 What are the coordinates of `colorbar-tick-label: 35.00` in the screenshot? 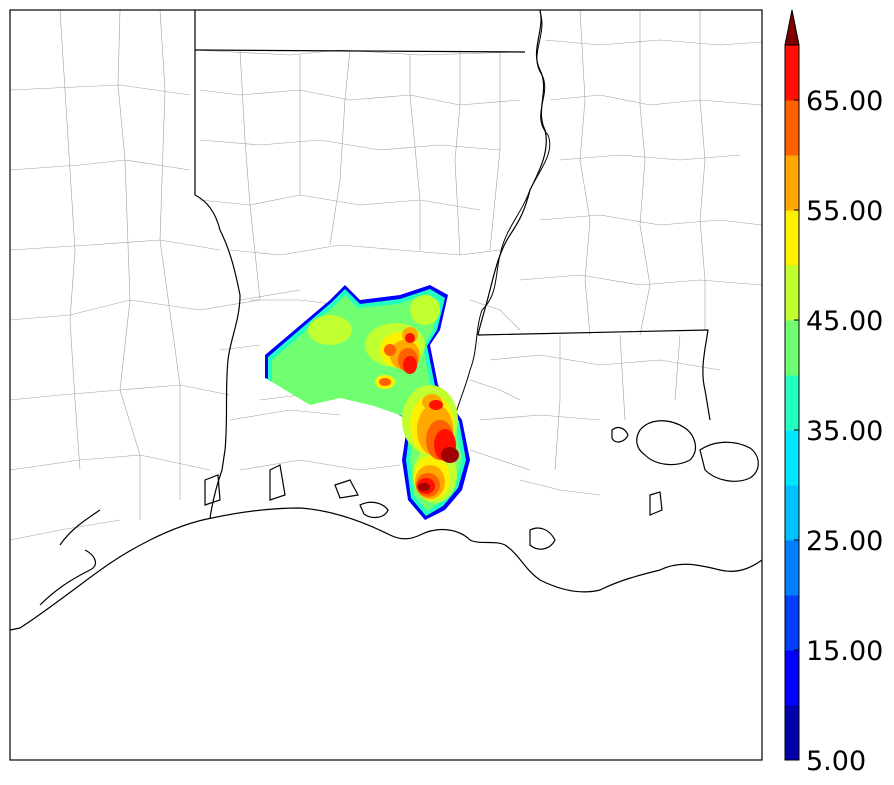 It's located at (844, 431).